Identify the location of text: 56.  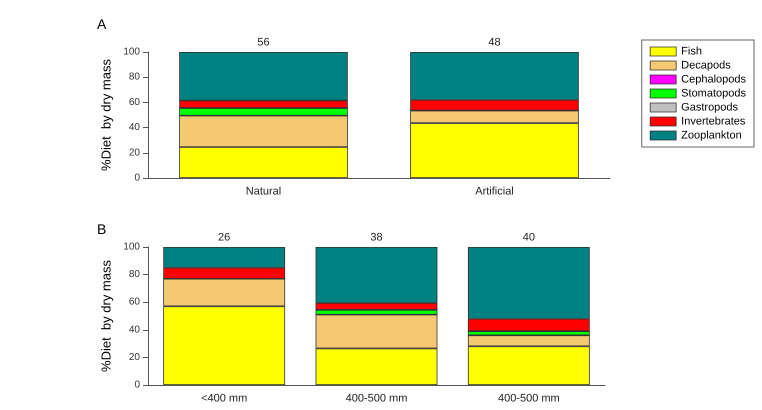
(263, 42).